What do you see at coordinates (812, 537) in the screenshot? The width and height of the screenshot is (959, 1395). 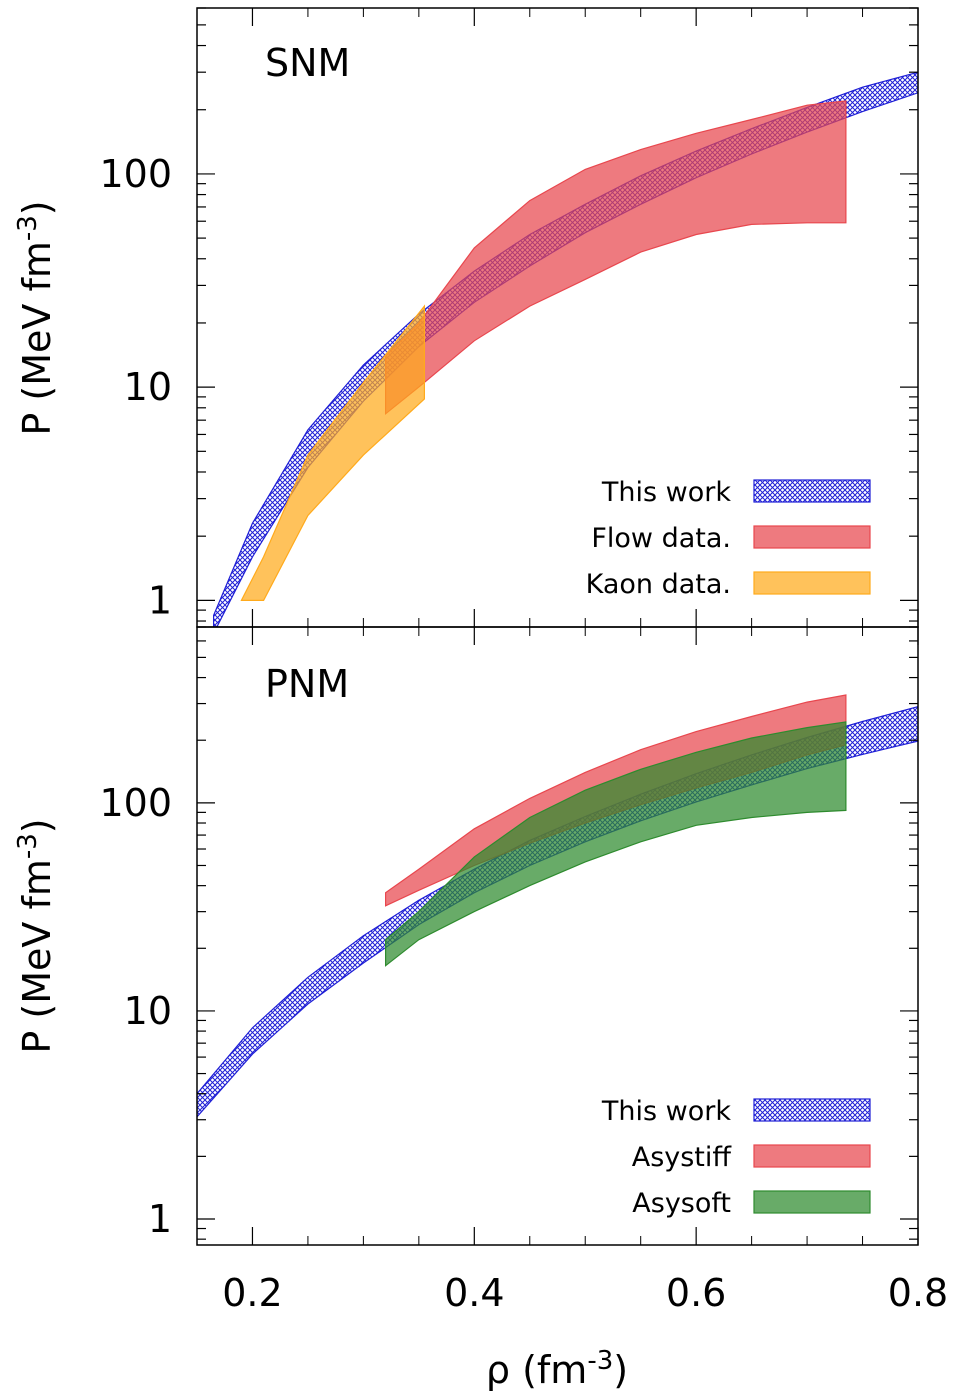 I see `legend-swatch-flow-data` at bounding box center [812, 537].